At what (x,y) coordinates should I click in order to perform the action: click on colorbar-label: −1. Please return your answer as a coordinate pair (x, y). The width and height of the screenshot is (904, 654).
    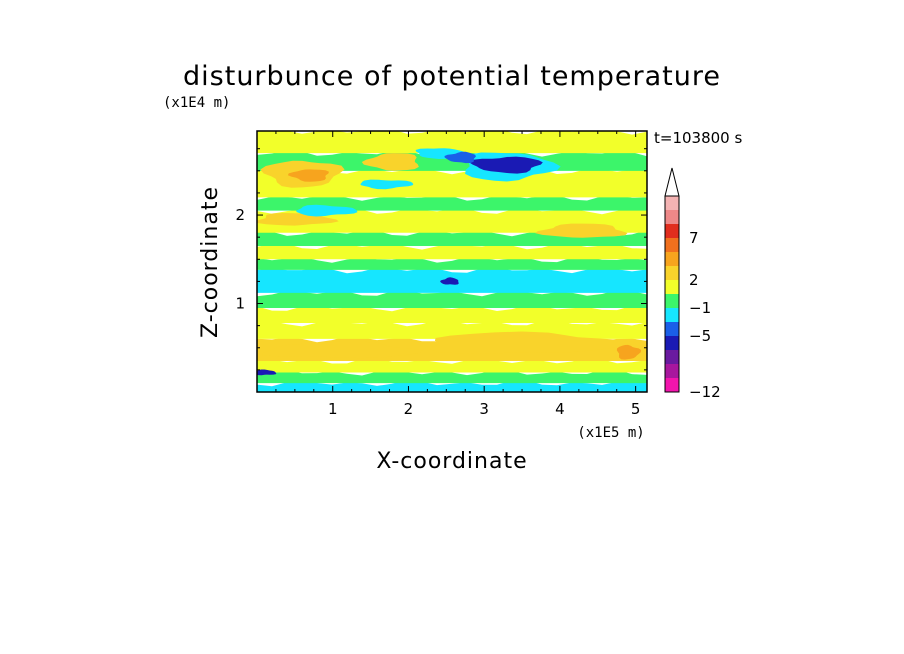
    Looking at the image, I should click on (700, 308).